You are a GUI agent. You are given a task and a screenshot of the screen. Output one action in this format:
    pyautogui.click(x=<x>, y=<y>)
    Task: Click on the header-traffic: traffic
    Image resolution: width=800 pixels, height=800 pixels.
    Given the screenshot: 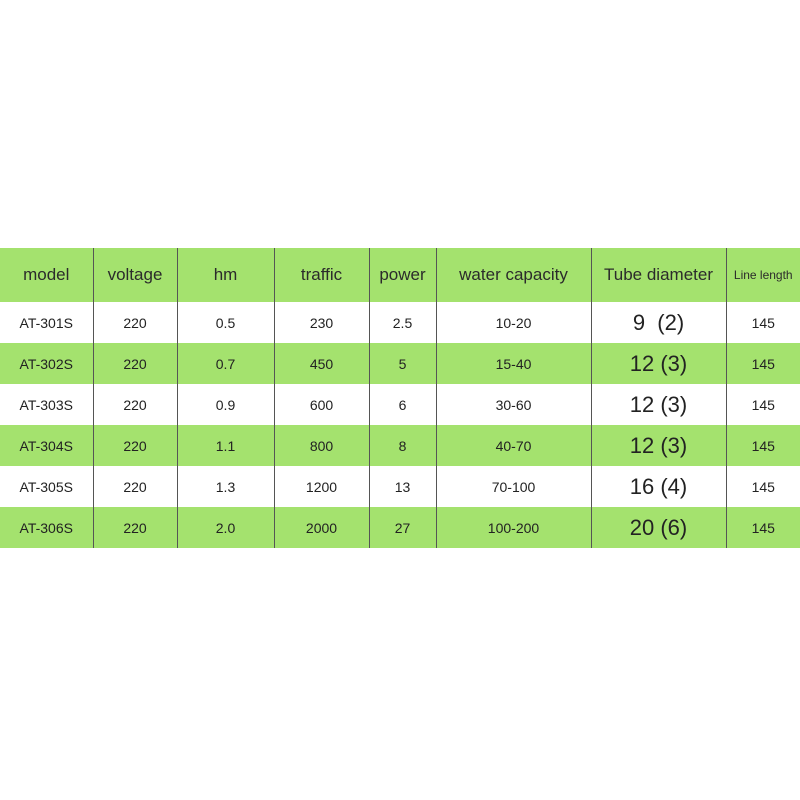 What is the action you would take?
    pyautogui.click(x=321, y=275)
    